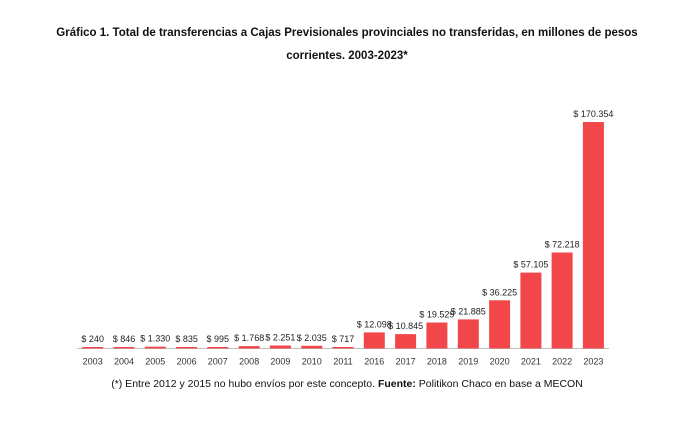  What do you see at coordinates (499, 292) in the screenshot?
I see `data-label-2020: $ 36.225` at bounding box center [499, 292].